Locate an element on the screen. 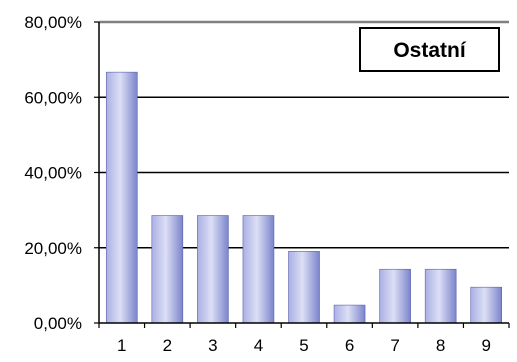  y-tick-label: 0,00% is located at coordinates (58, 323).